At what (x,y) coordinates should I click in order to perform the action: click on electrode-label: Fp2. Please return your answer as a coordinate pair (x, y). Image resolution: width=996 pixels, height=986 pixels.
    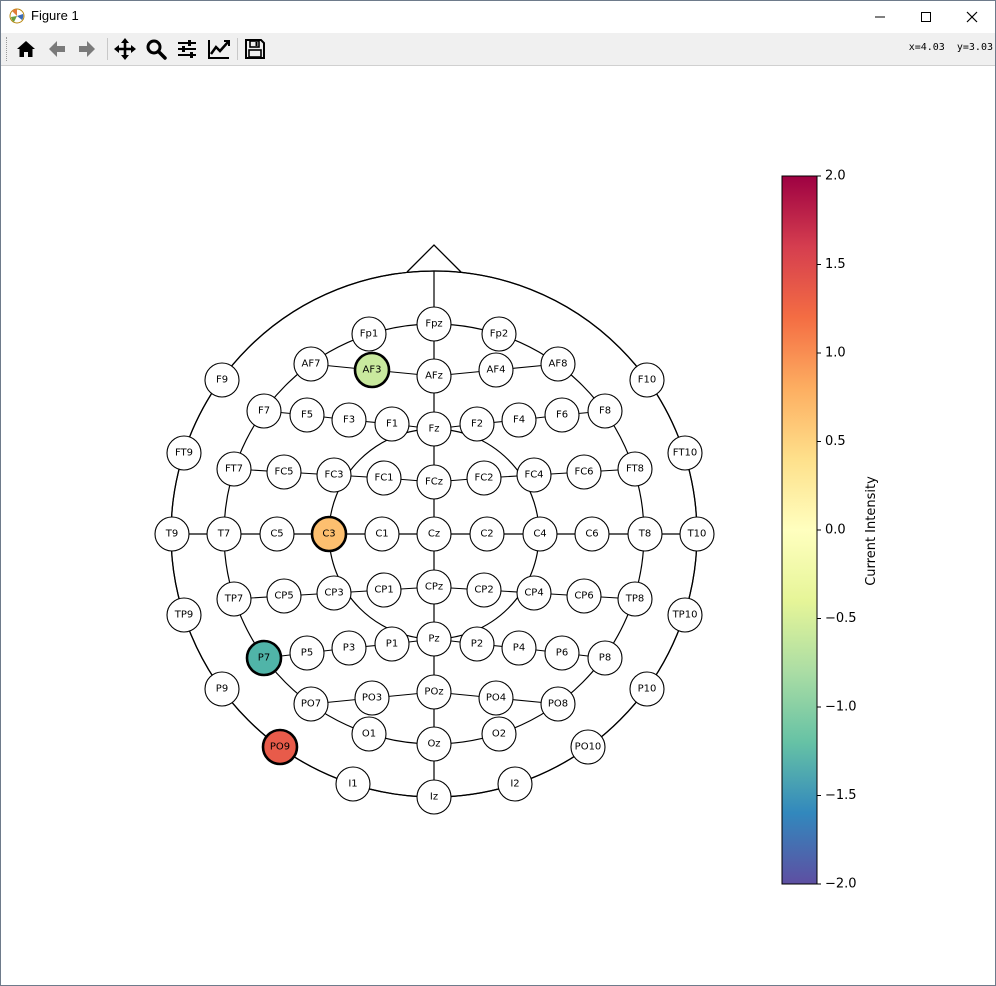
    Looking at the image, I should click on (499, 334).